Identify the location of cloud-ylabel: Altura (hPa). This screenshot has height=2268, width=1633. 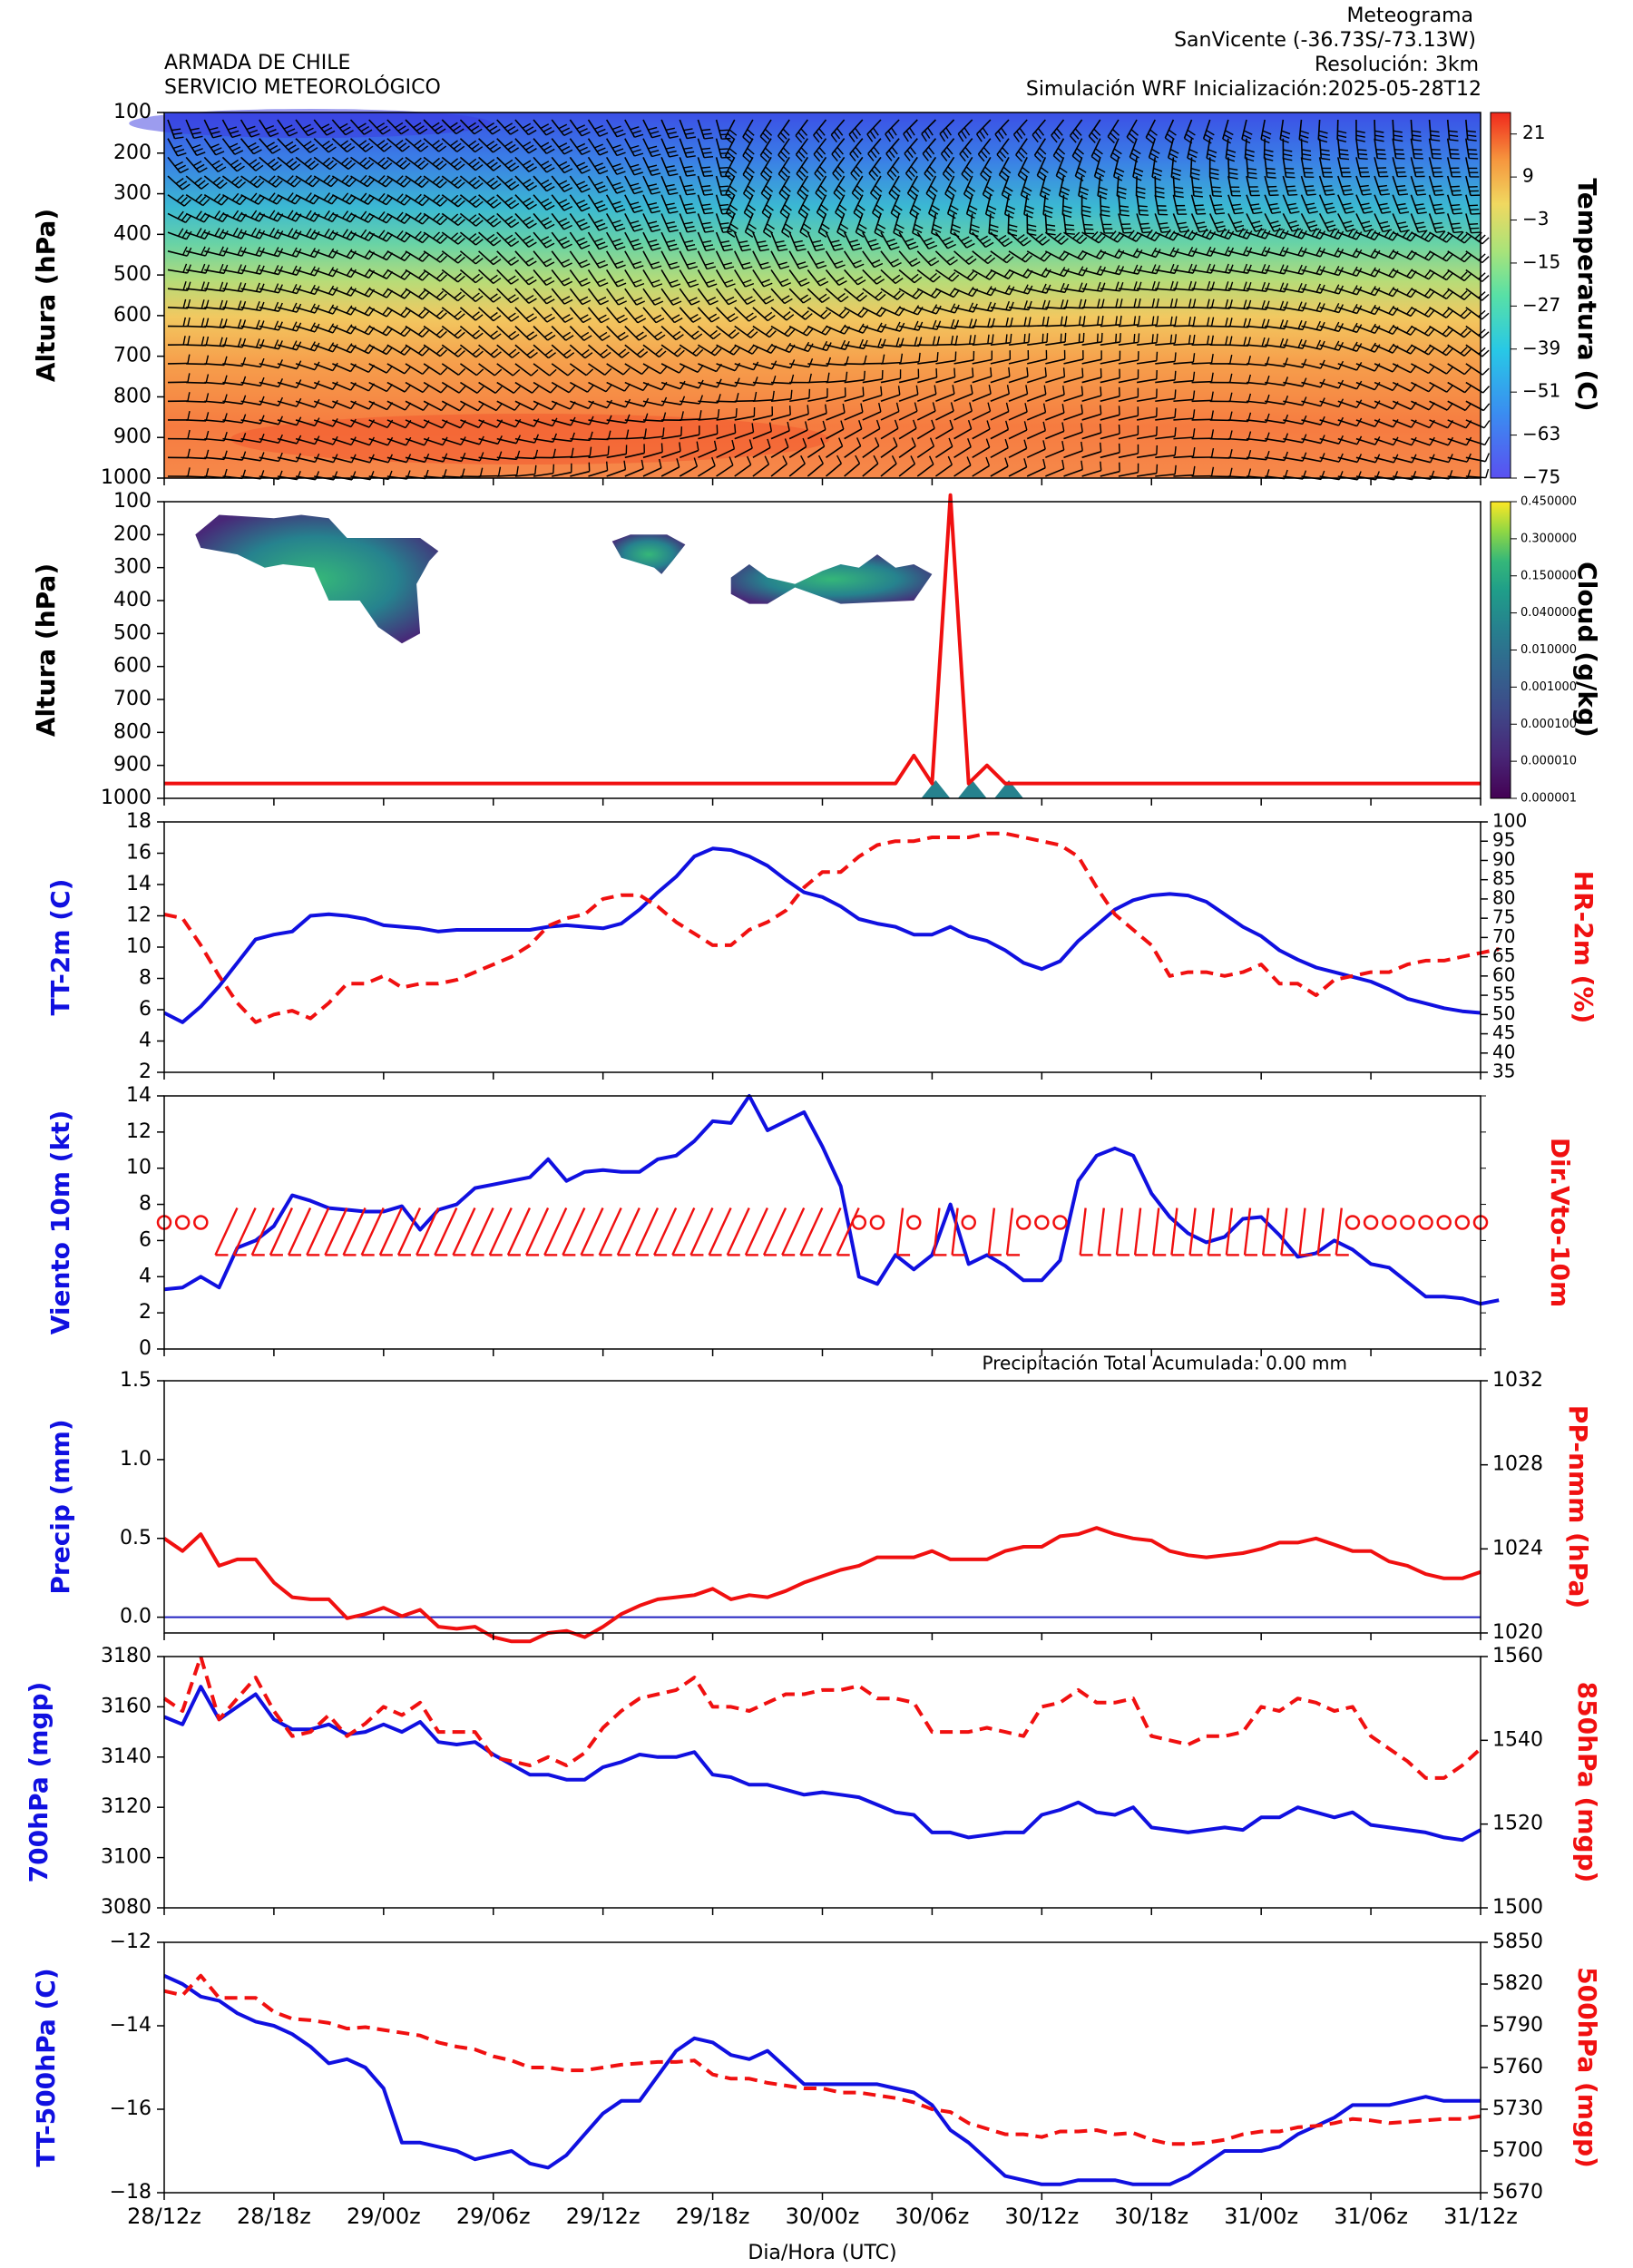
(46, 650).